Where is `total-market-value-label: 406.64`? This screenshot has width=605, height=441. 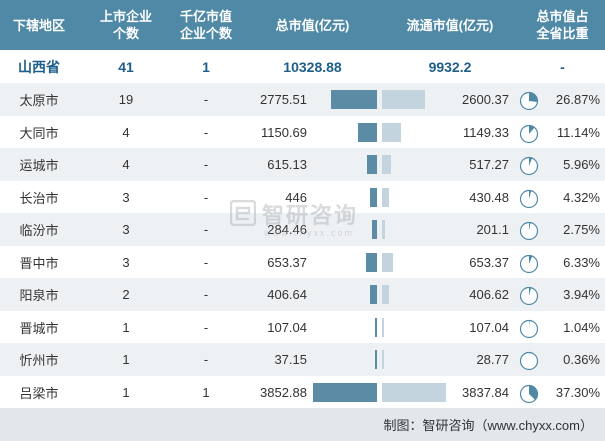 total-market-value-label: 406.64 is located at coordinates (287, 294).